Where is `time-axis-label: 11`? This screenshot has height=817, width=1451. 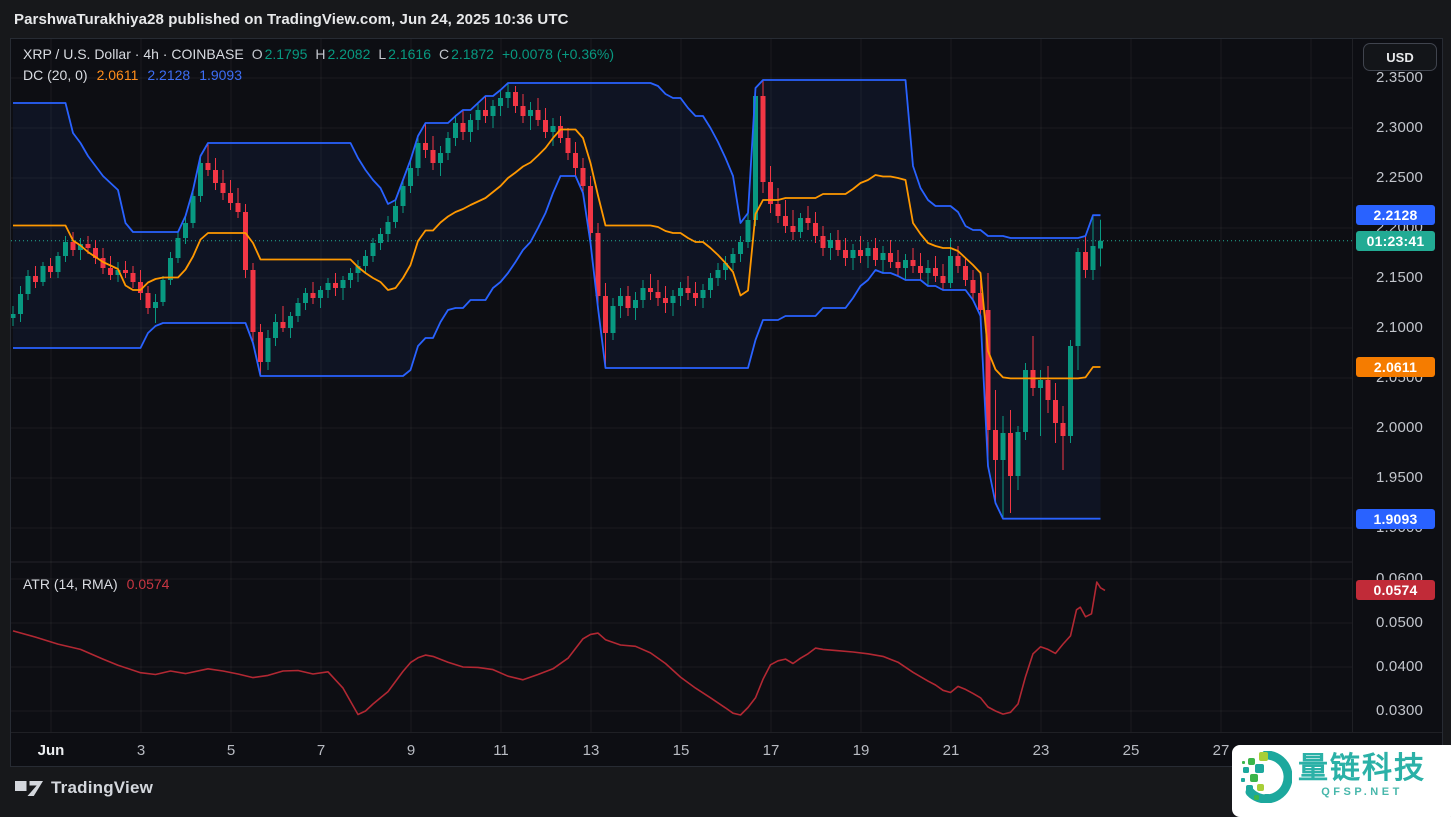 time-axis-label: 11 is located at coordinates (501, 750).